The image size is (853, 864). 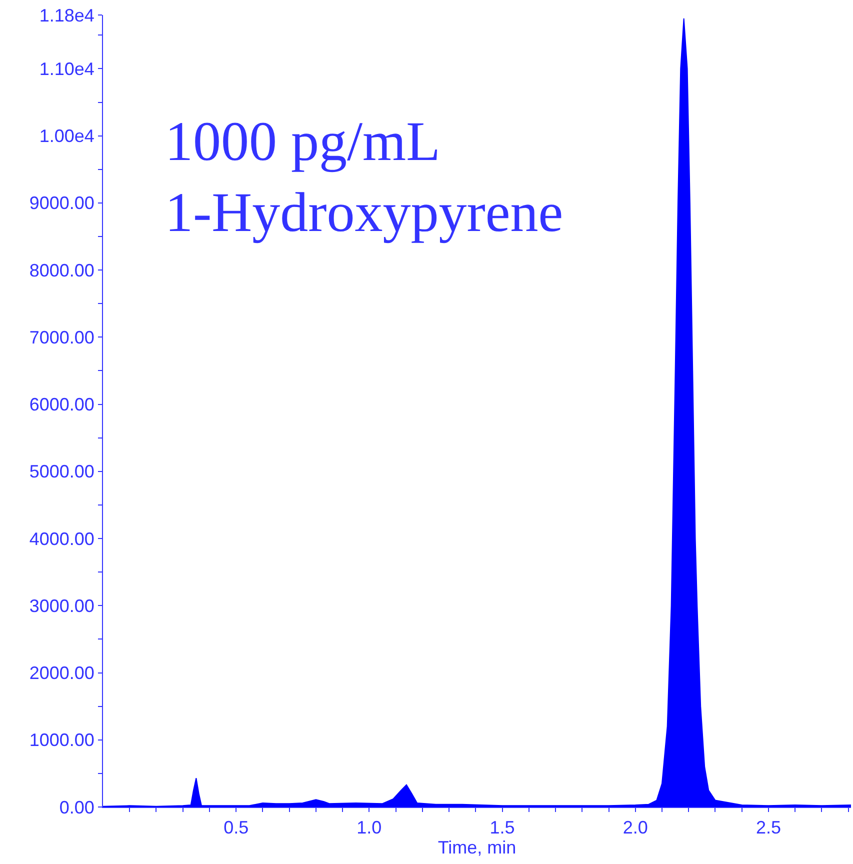 What do you see at coordinates (635, 828) in the screenshot?
I see `x-tick-label: 2.0` at bounding box center [635, 828].